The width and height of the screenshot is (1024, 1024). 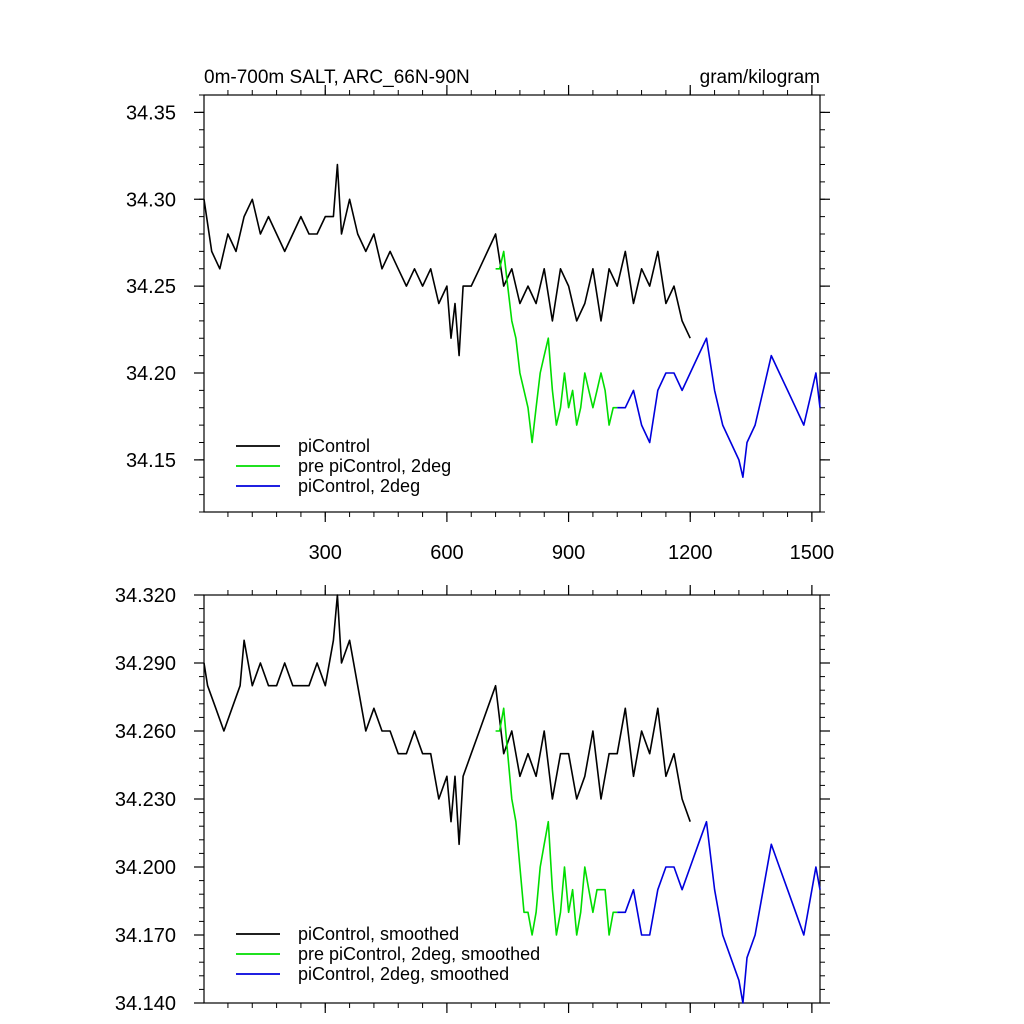 What do you see at coordinates (359, 486) in the screenshot?
I see `legend-label: piControl, 2deg` at bounding box center [359, 486].